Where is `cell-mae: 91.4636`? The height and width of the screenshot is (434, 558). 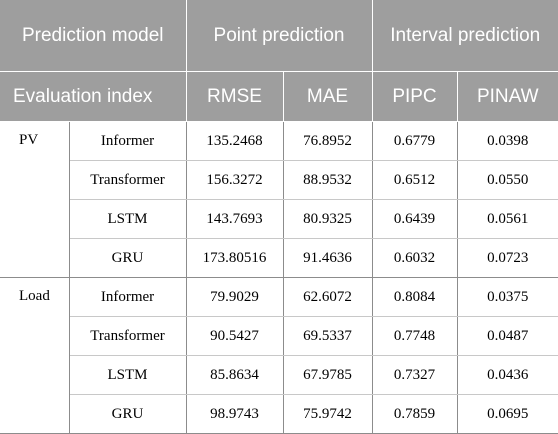
cell-mae: 91.4636 is located at coordinates (328, 258).